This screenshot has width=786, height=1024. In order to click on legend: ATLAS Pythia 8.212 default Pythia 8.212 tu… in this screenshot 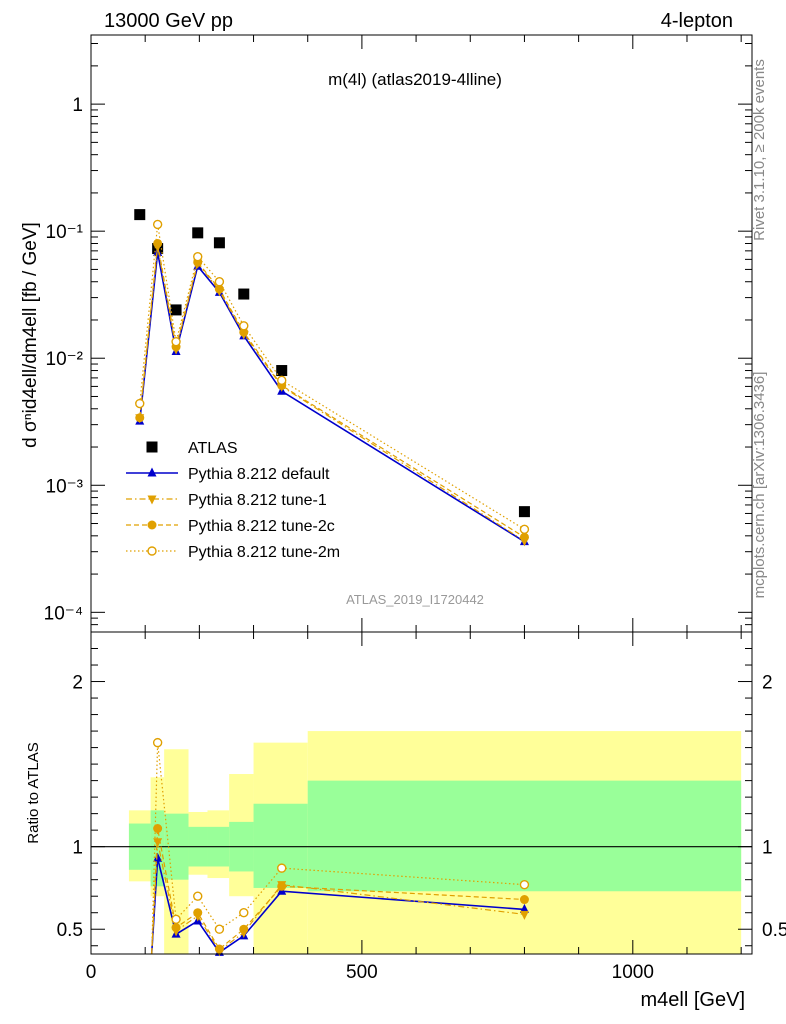, I will do `click(233, 500)`.